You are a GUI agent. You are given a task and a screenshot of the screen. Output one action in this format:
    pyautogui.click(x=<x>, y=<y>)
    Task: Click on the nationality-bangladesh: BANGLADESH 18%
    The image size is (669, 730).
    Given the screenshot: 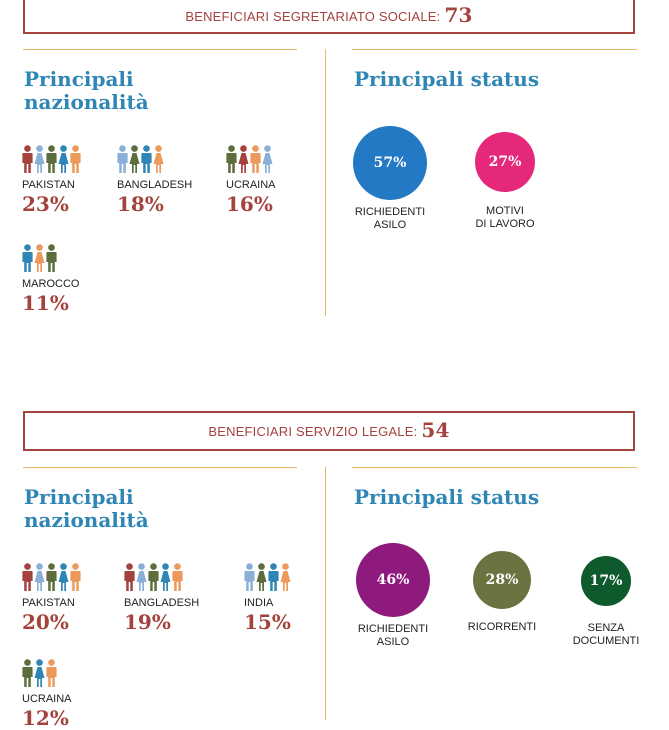 What is the action you would take?
    pyautogui.click(x=154, y=179)
    